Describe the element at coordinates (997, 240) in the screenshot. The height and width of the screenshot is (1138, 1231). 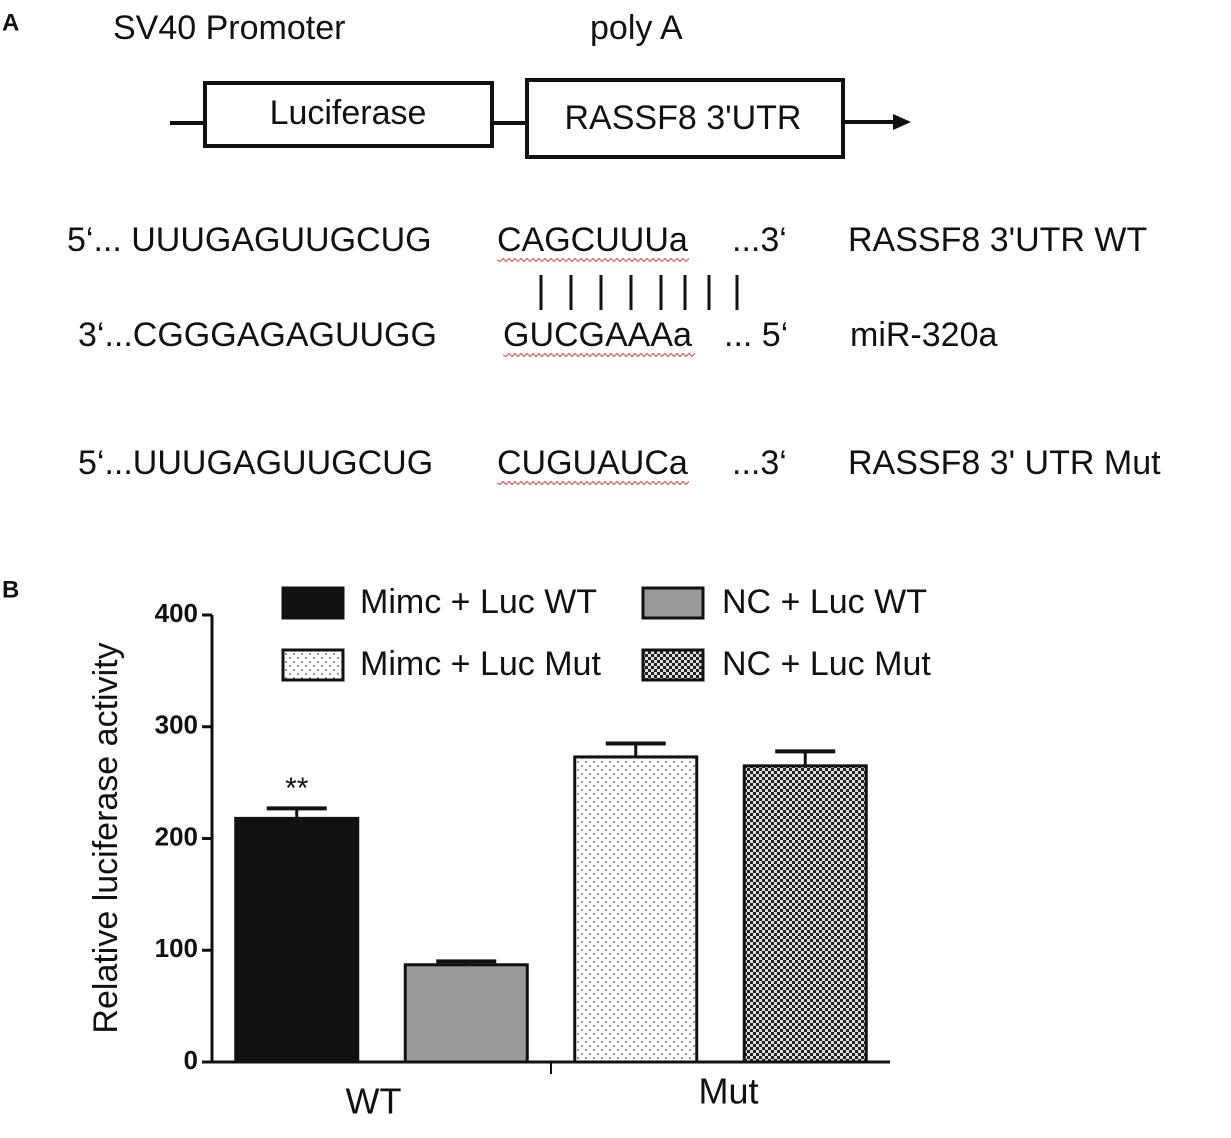
I see `sequence-name: RASSF8 3'UTR WT` at that location.